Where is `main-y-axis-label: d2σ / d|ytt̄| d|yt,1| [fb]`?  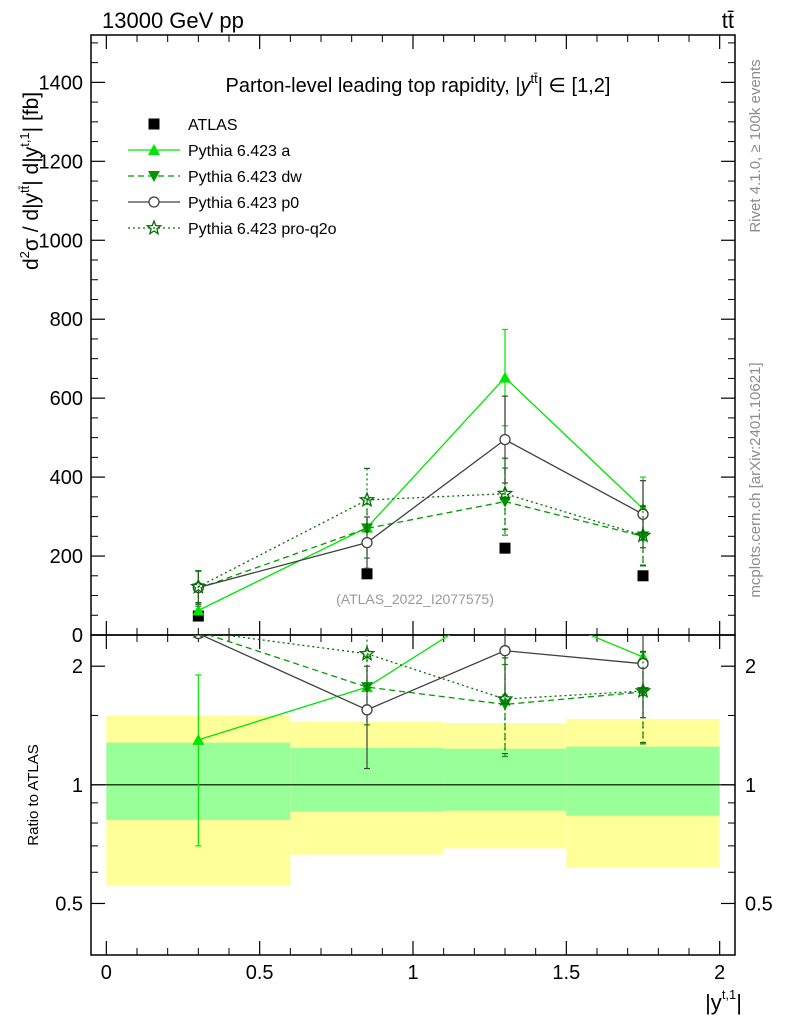
main-y-axis-label: d2σ / d|ytt̄| d|yt,1| [fb] is located at coordinates (30, 181).